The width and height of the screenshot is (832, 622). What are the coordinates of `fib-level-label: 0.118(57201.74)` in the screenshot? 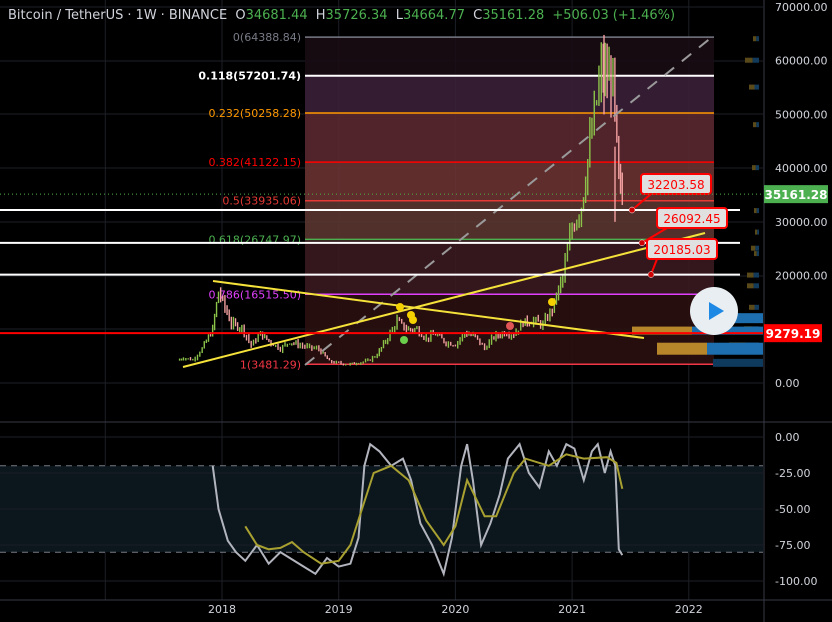 It's located at (249, 76).